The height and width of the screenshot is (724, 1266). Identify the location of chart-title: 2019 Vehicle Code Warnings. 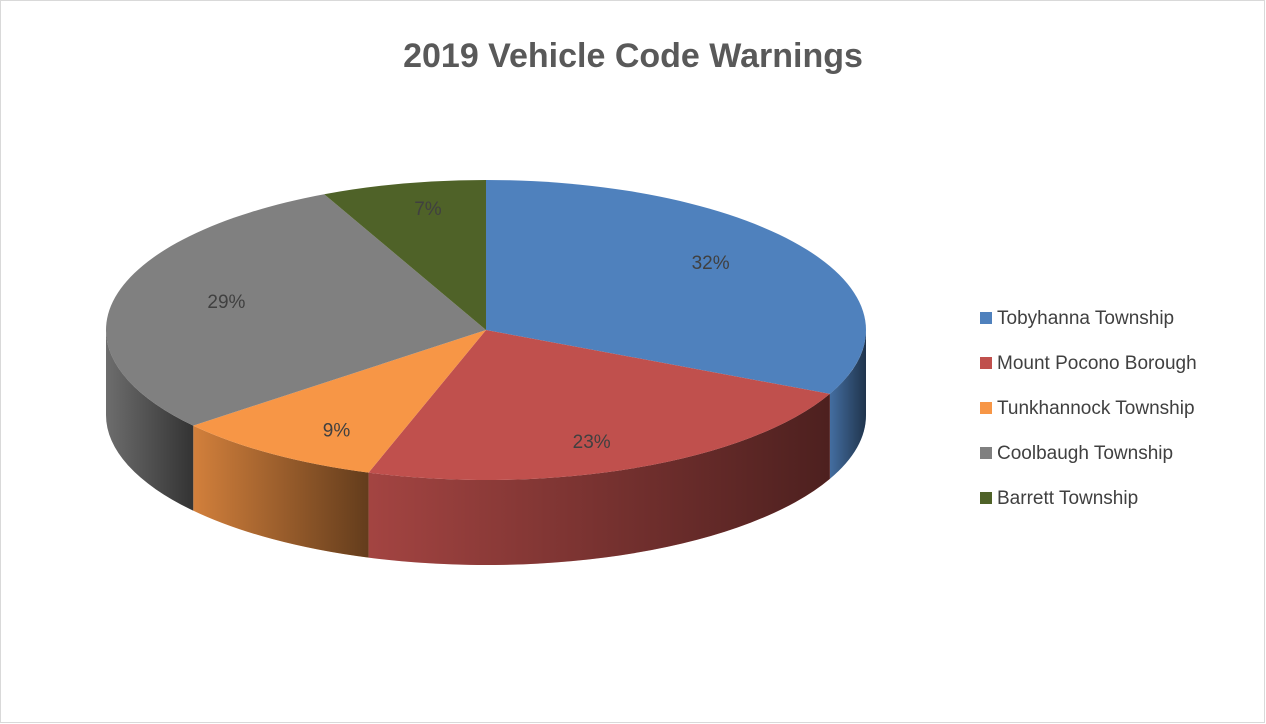
(633, 56).